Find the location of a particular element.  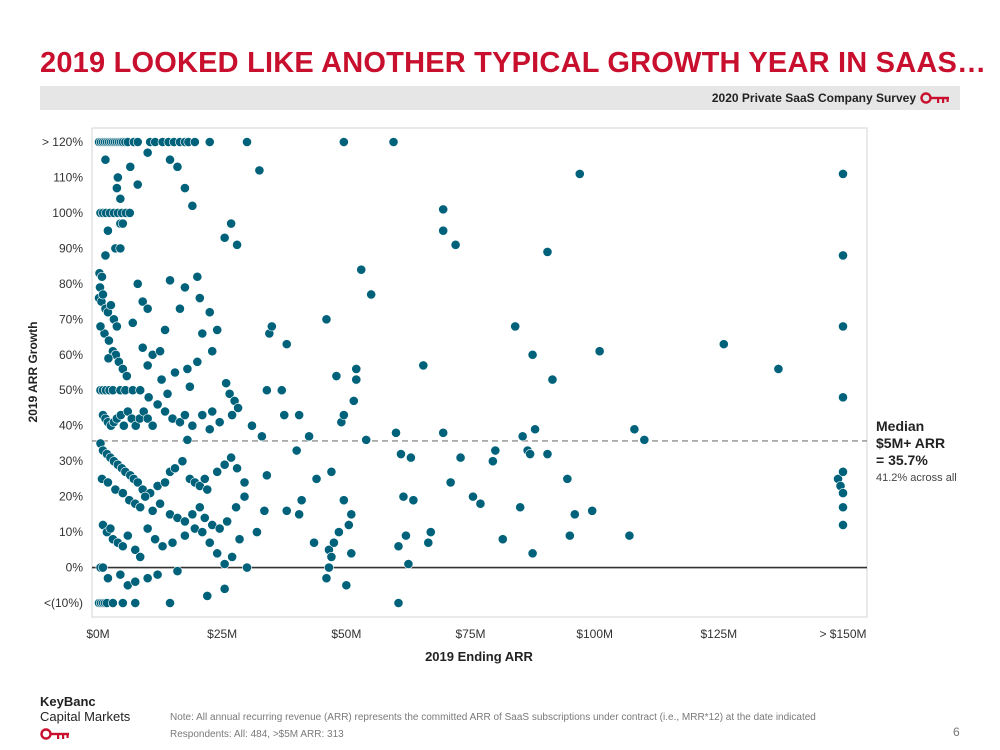

median-label-line3: = 35.7% is located at coordinates (902, 460).